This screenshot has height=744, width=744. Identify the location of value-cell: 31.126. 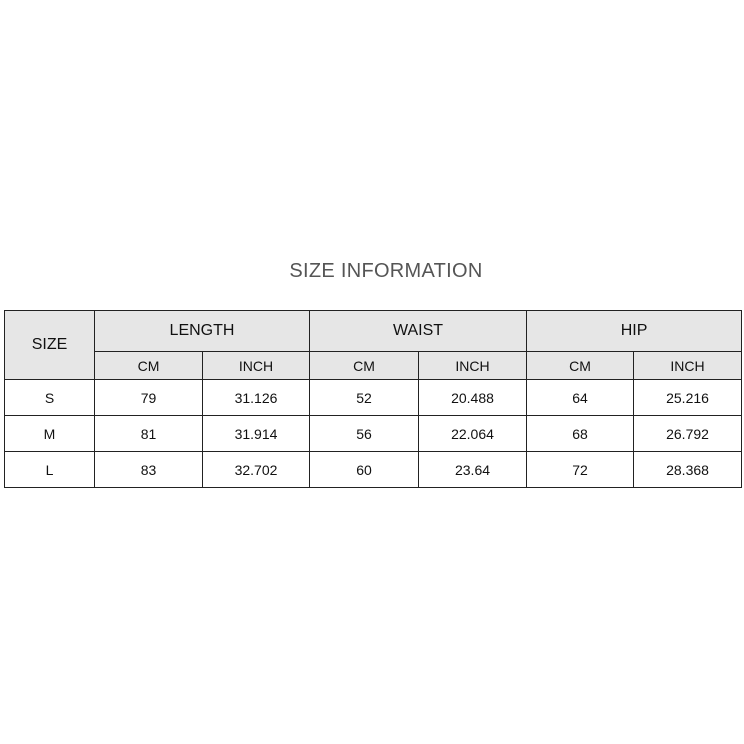
(256, 397).